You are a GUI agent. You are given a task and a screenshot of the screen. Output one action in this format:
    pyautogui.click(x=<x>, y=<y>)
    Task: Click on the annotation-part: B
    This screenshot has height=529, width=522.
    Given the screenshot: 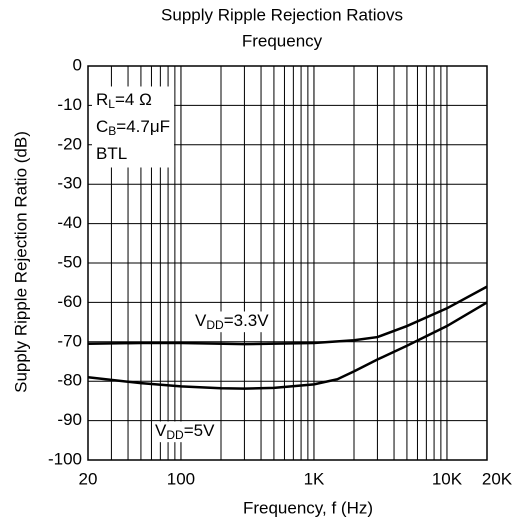 What is the action you would take?
    pyautogui.click(x=112, y=131)
    